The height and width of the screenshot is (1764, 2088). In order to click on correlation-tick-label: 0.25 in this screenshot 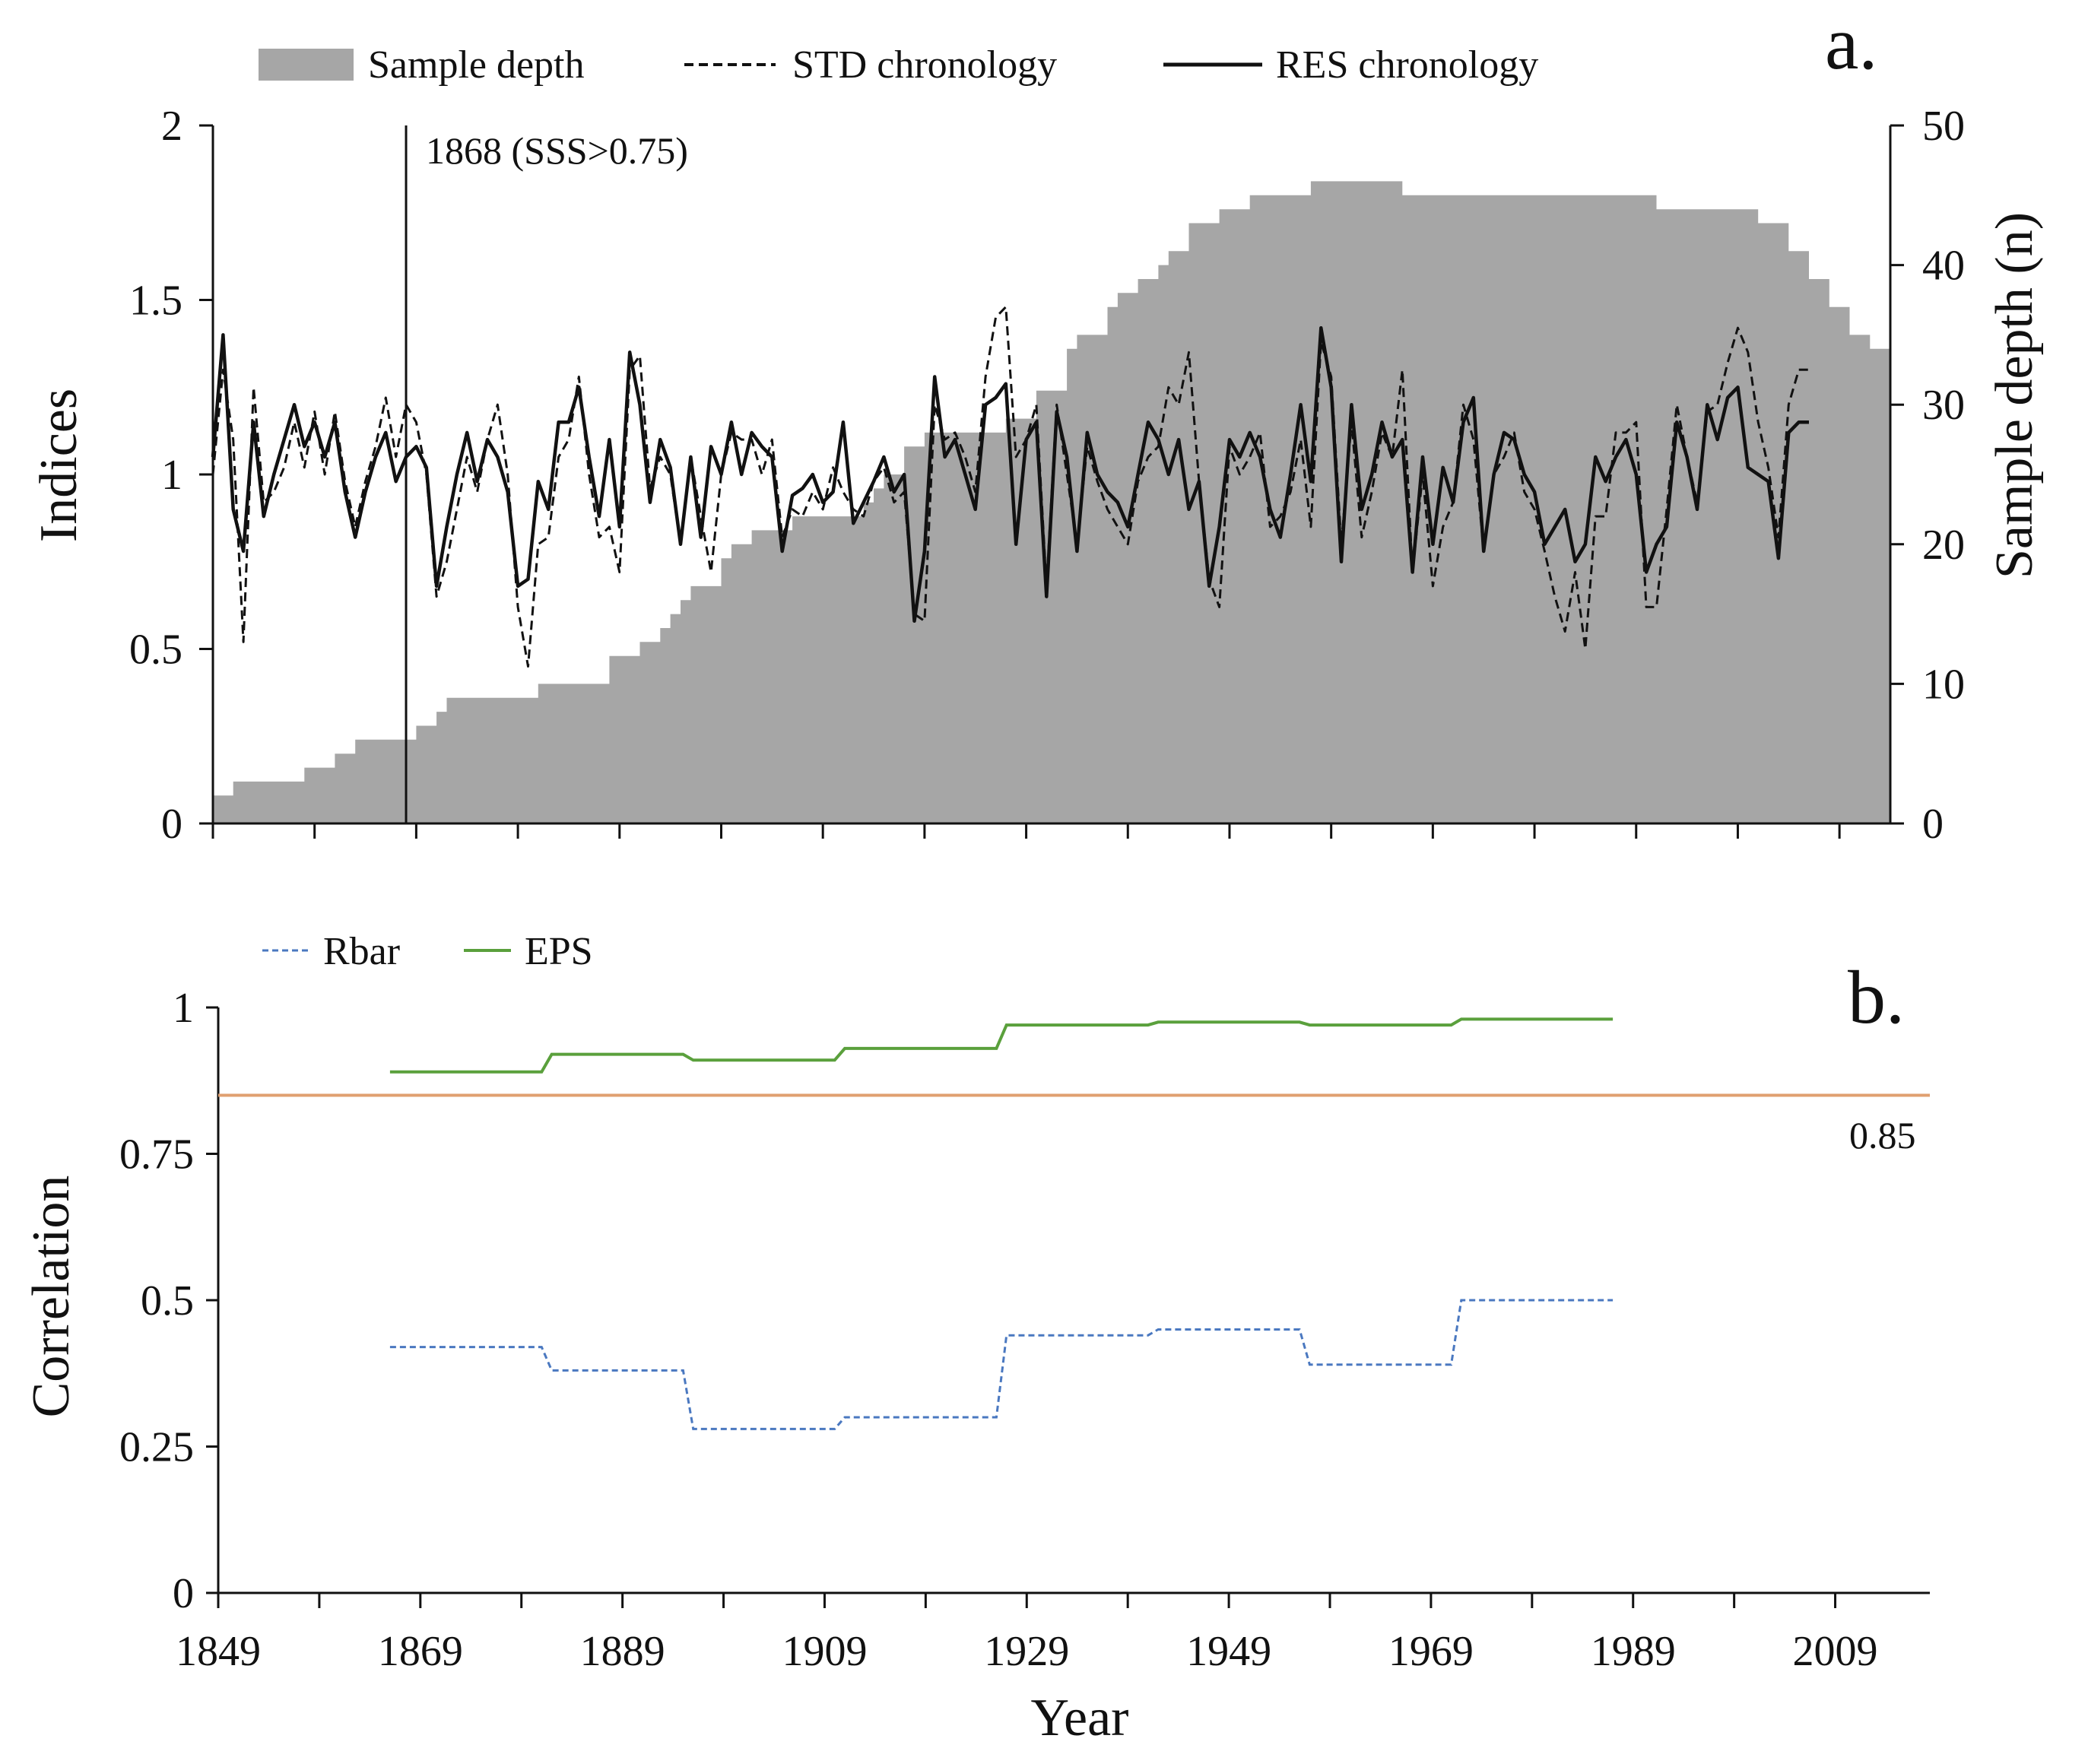, I will do `click(157, 1447)`.